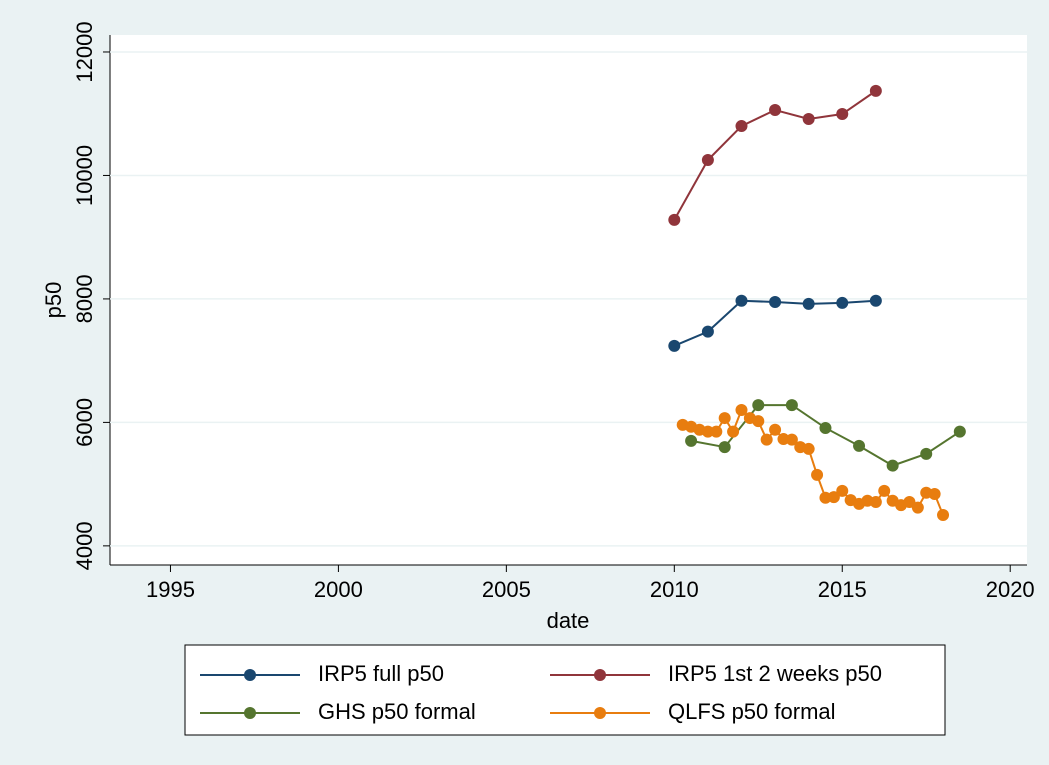  I want to click on y-tick-label: 6000, so click(84, 422).